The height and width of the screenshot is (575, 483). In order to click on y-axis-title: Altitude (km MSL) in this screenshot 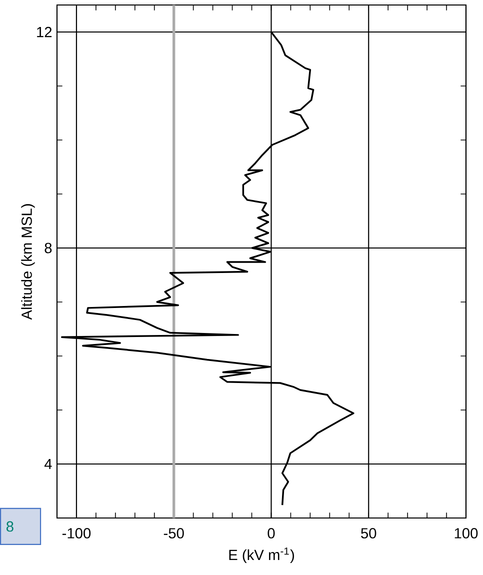, I will do `click(28, 262)`.